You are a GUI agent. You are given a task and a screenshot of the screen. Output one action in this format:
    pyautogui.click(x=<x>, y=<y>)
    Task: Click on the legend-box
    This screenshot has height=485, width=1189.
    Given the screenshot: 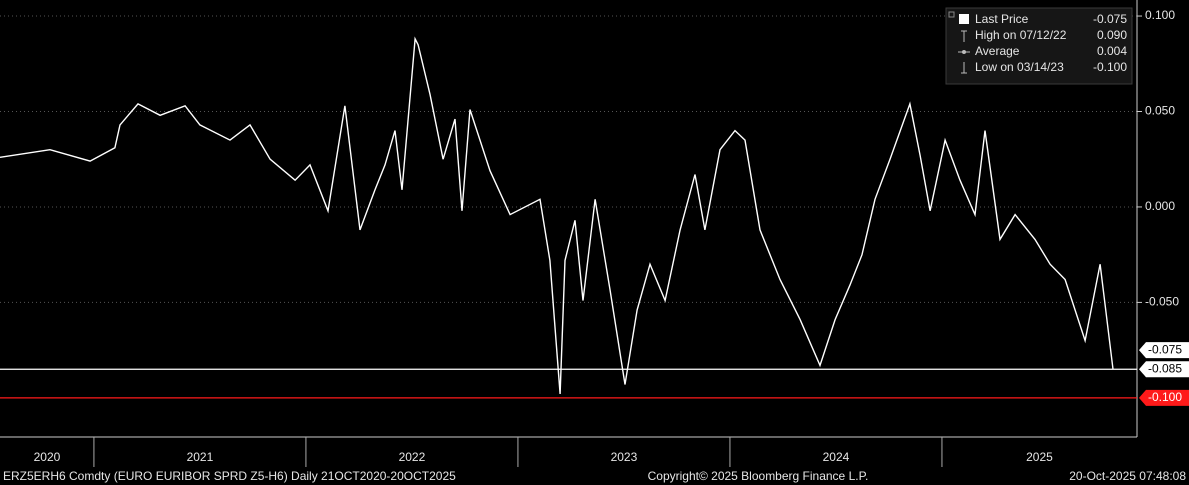 What is the action you would take?
    pyautogui.click(x=1039, y=46)
    